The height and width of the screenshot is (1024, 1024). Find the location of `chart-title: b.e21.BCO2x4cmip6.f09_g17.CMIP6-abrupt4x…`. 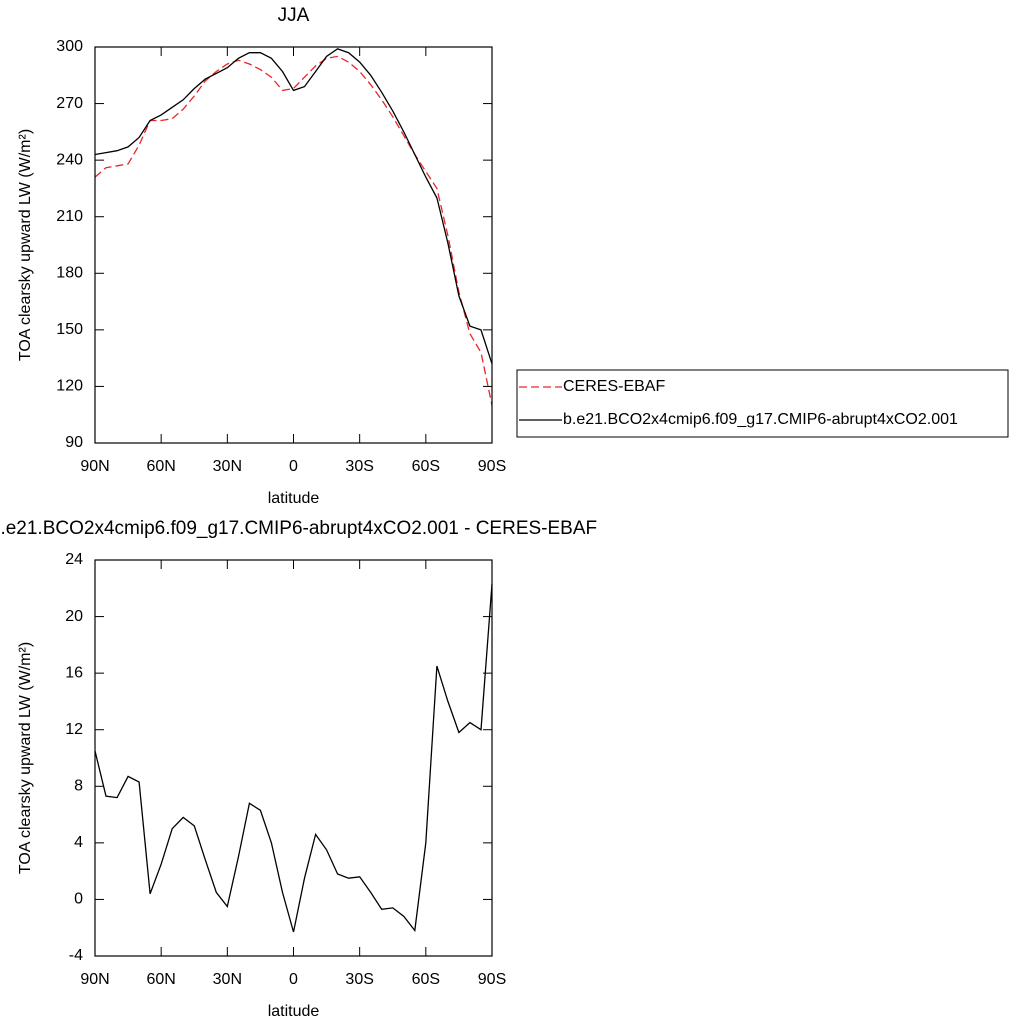

chart-title: b.e21.BCO2x4cmip6.f09_g17.CMIP6-abrupt4x… is located at coordinates (298, 528).